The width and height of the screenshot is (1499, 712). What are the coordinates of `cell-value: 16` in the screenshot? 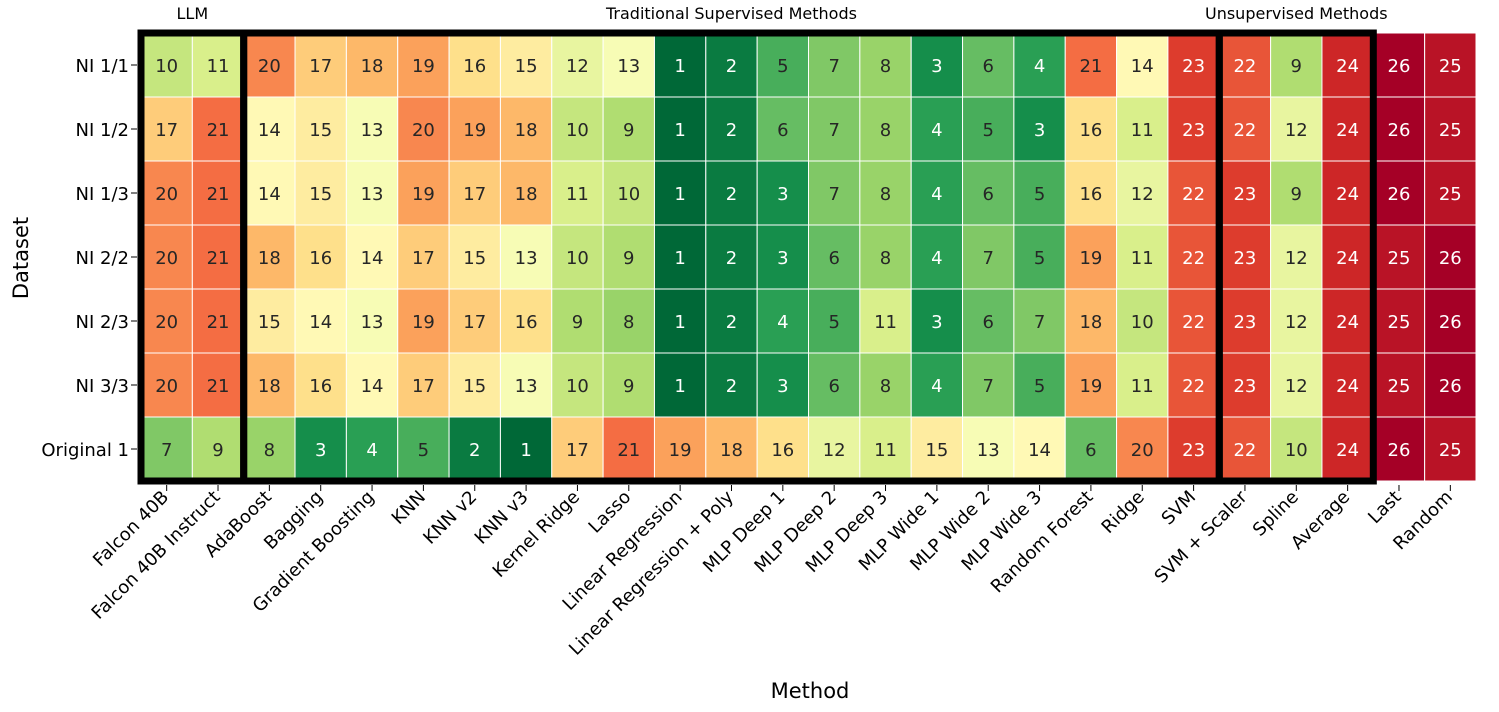 It's located at (320, 386).